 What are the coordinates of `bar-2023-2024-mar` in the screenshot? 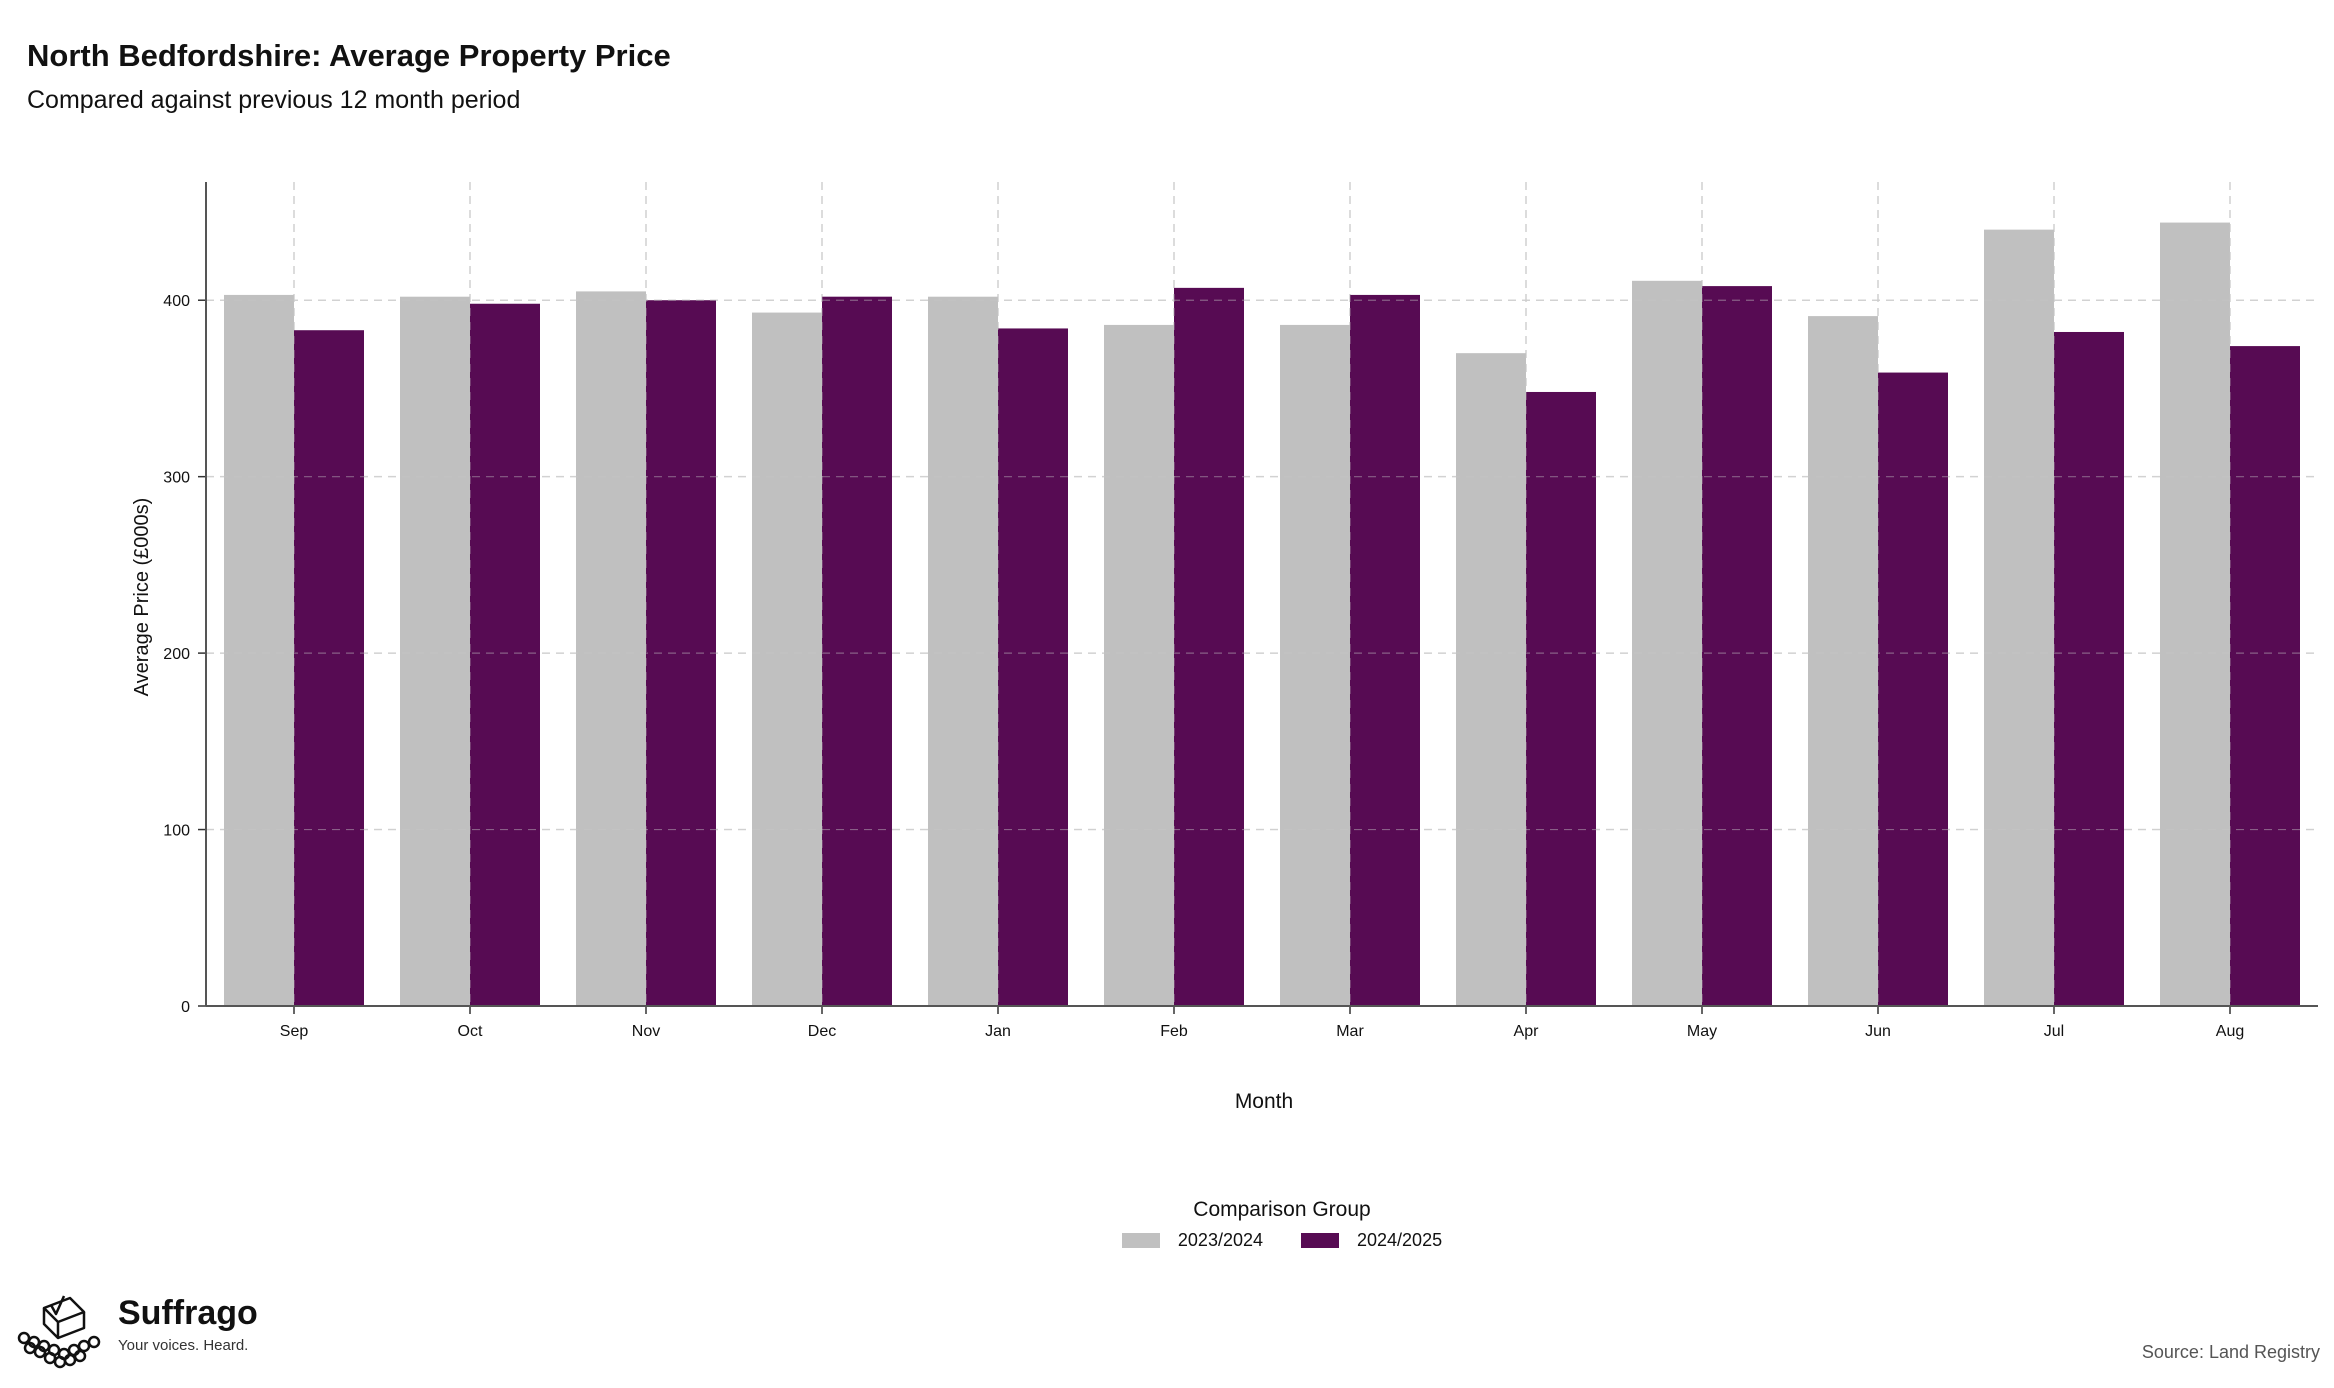 It's located at (1315, 665).